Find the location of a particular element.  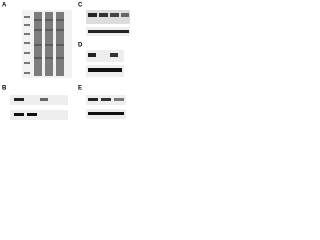

blot-b is located at coordinates (39, 107).